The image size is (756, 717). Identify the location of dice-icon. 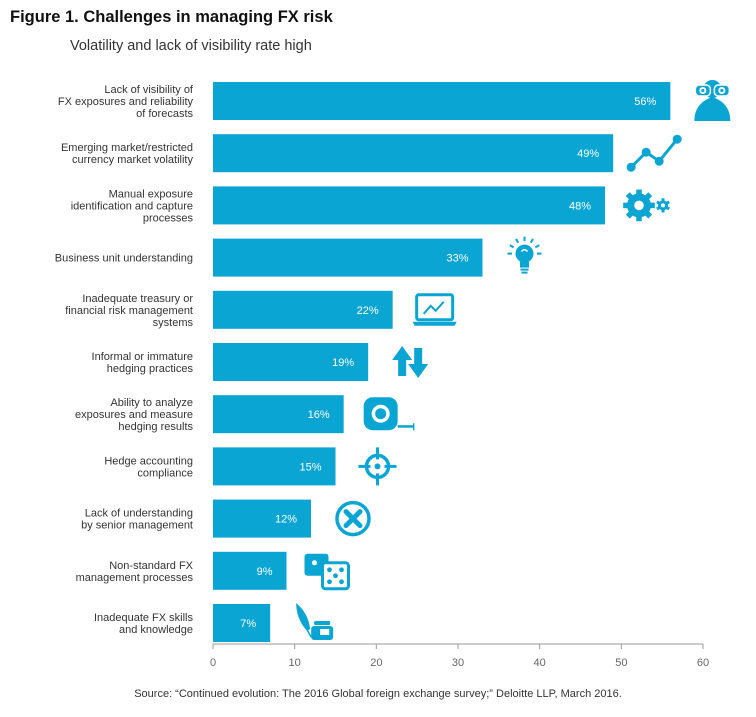
(327, 572).